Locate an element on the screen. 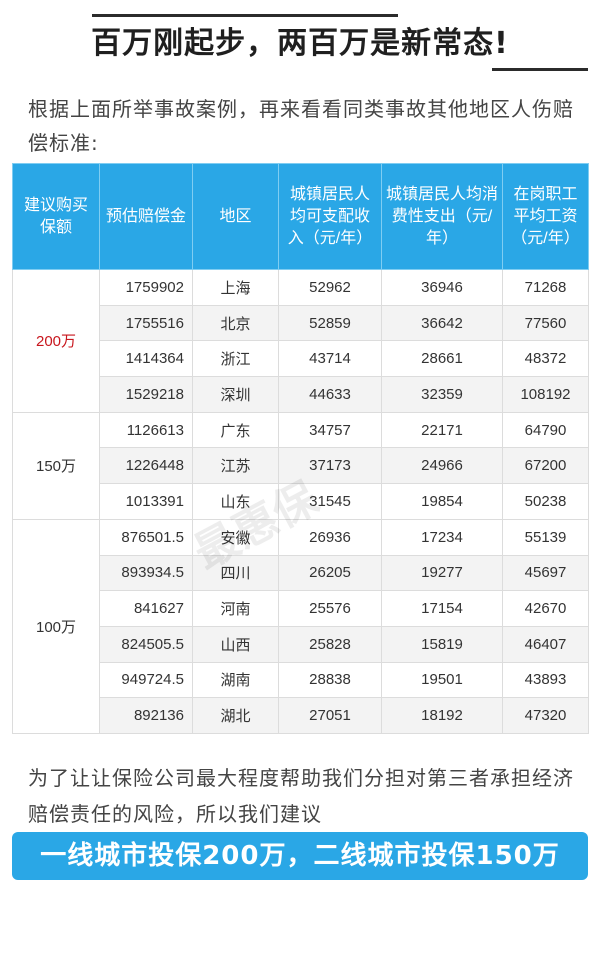 Image resolution: width=600 pixels, height=956 pixels. row-income-cell: 52962 is located at coordinates (330, 287).